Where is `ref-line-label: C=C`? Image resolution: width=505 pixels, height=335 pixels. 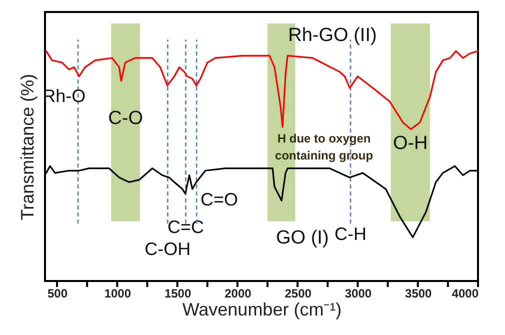
ref-line-label: C=C is located at coordinates (185, 227).